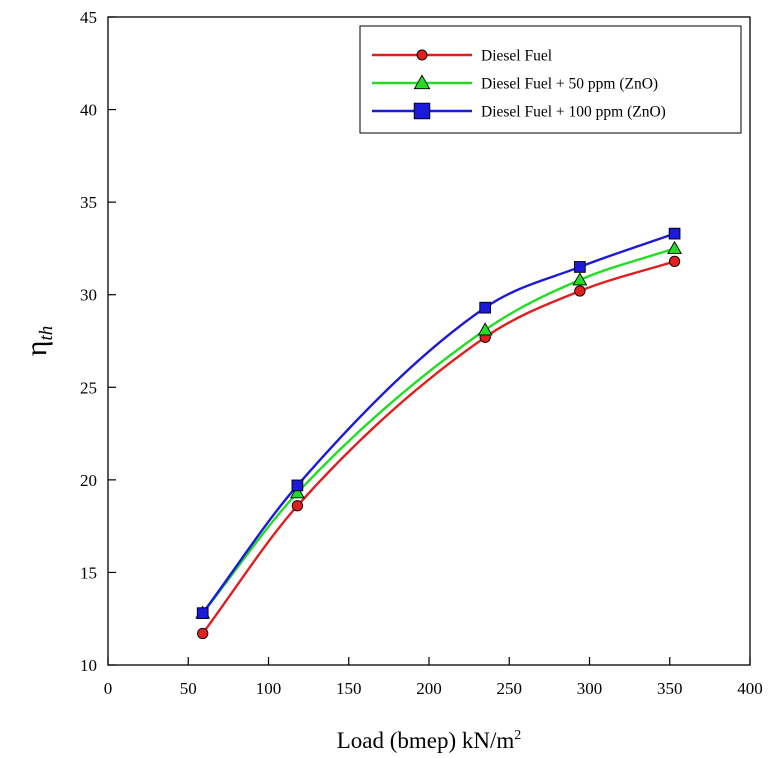 The height and width of the screenshot is (758, 774). Describe the element at coordinates (422, 111) in the screenshot. I see `legend-marker-diesel-fuel-100-ppm-zno` at that location.